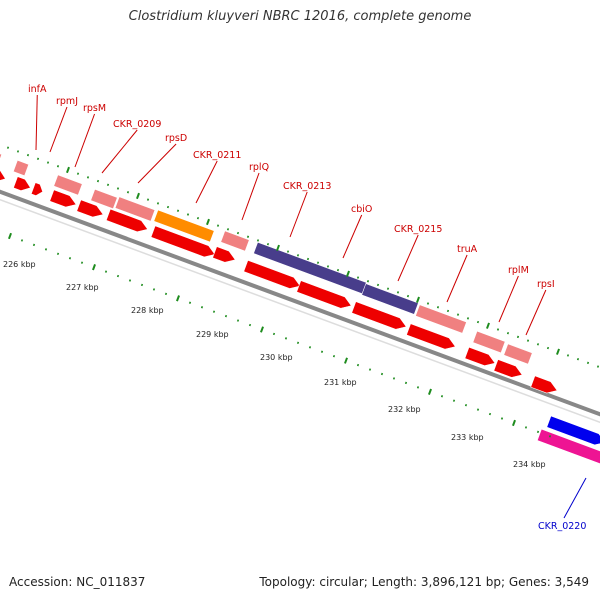 The height and width of the screenshot is (600, 600). Describe the element at coordinates (518, 270) in the screenshot. I see `gene-label: rplM` at that location.